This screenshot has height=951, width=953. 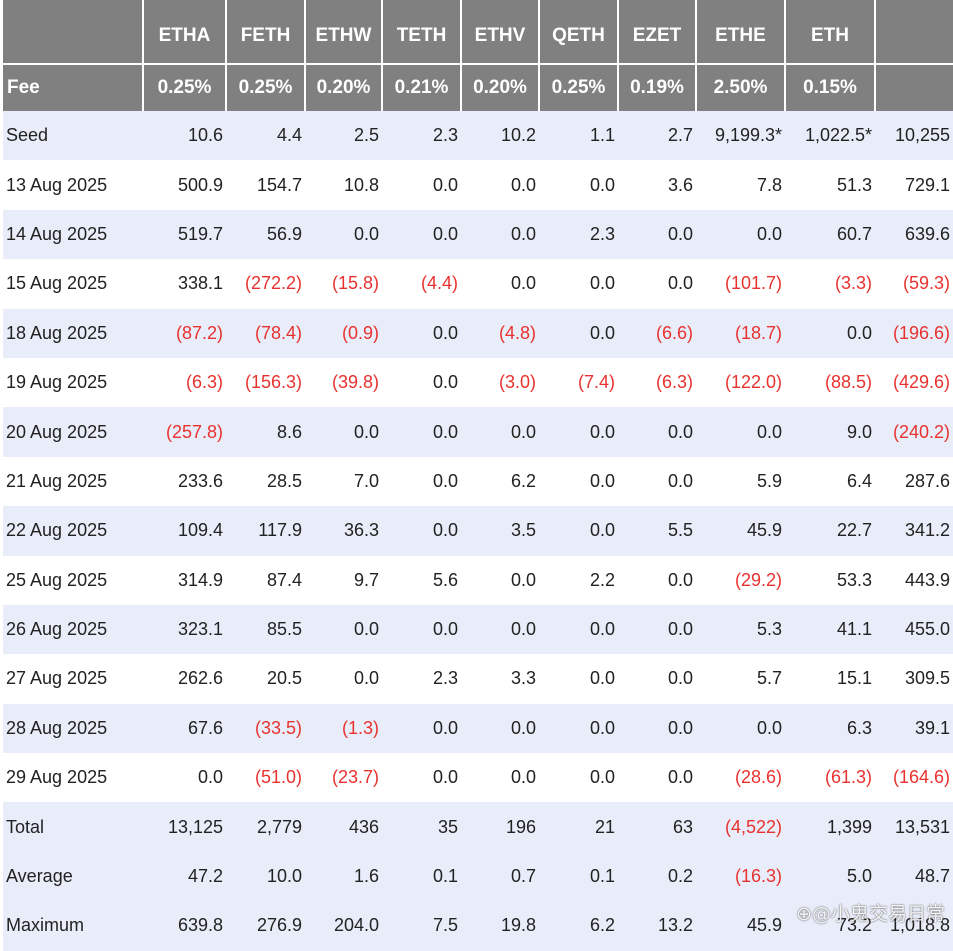 I want to click on fee-cell: 0.20%, so click(x=500, y=87).